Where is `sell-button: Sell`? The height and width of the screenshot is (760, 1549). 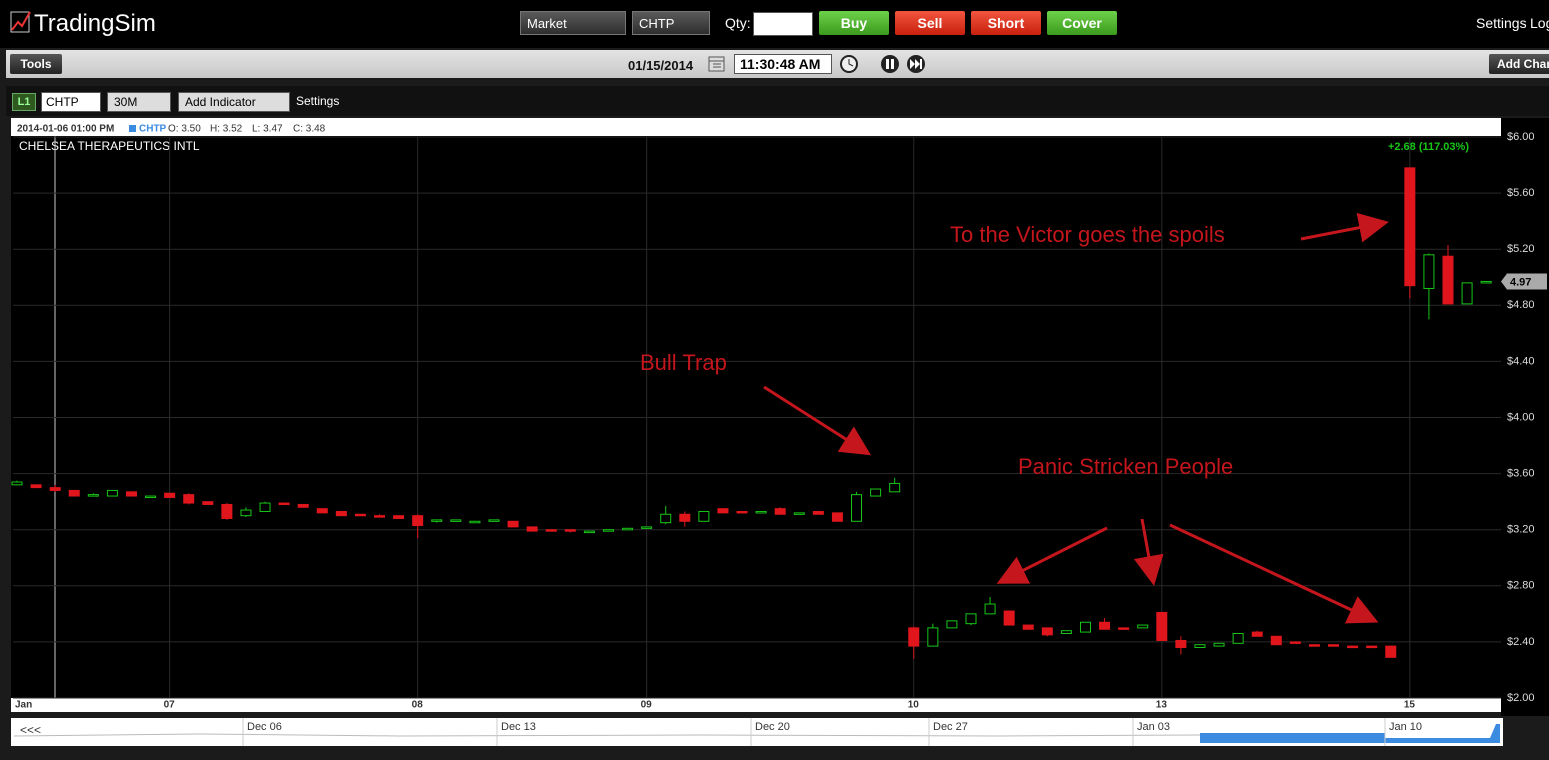 sell-button: Sell is located at coordinates (930, 23).